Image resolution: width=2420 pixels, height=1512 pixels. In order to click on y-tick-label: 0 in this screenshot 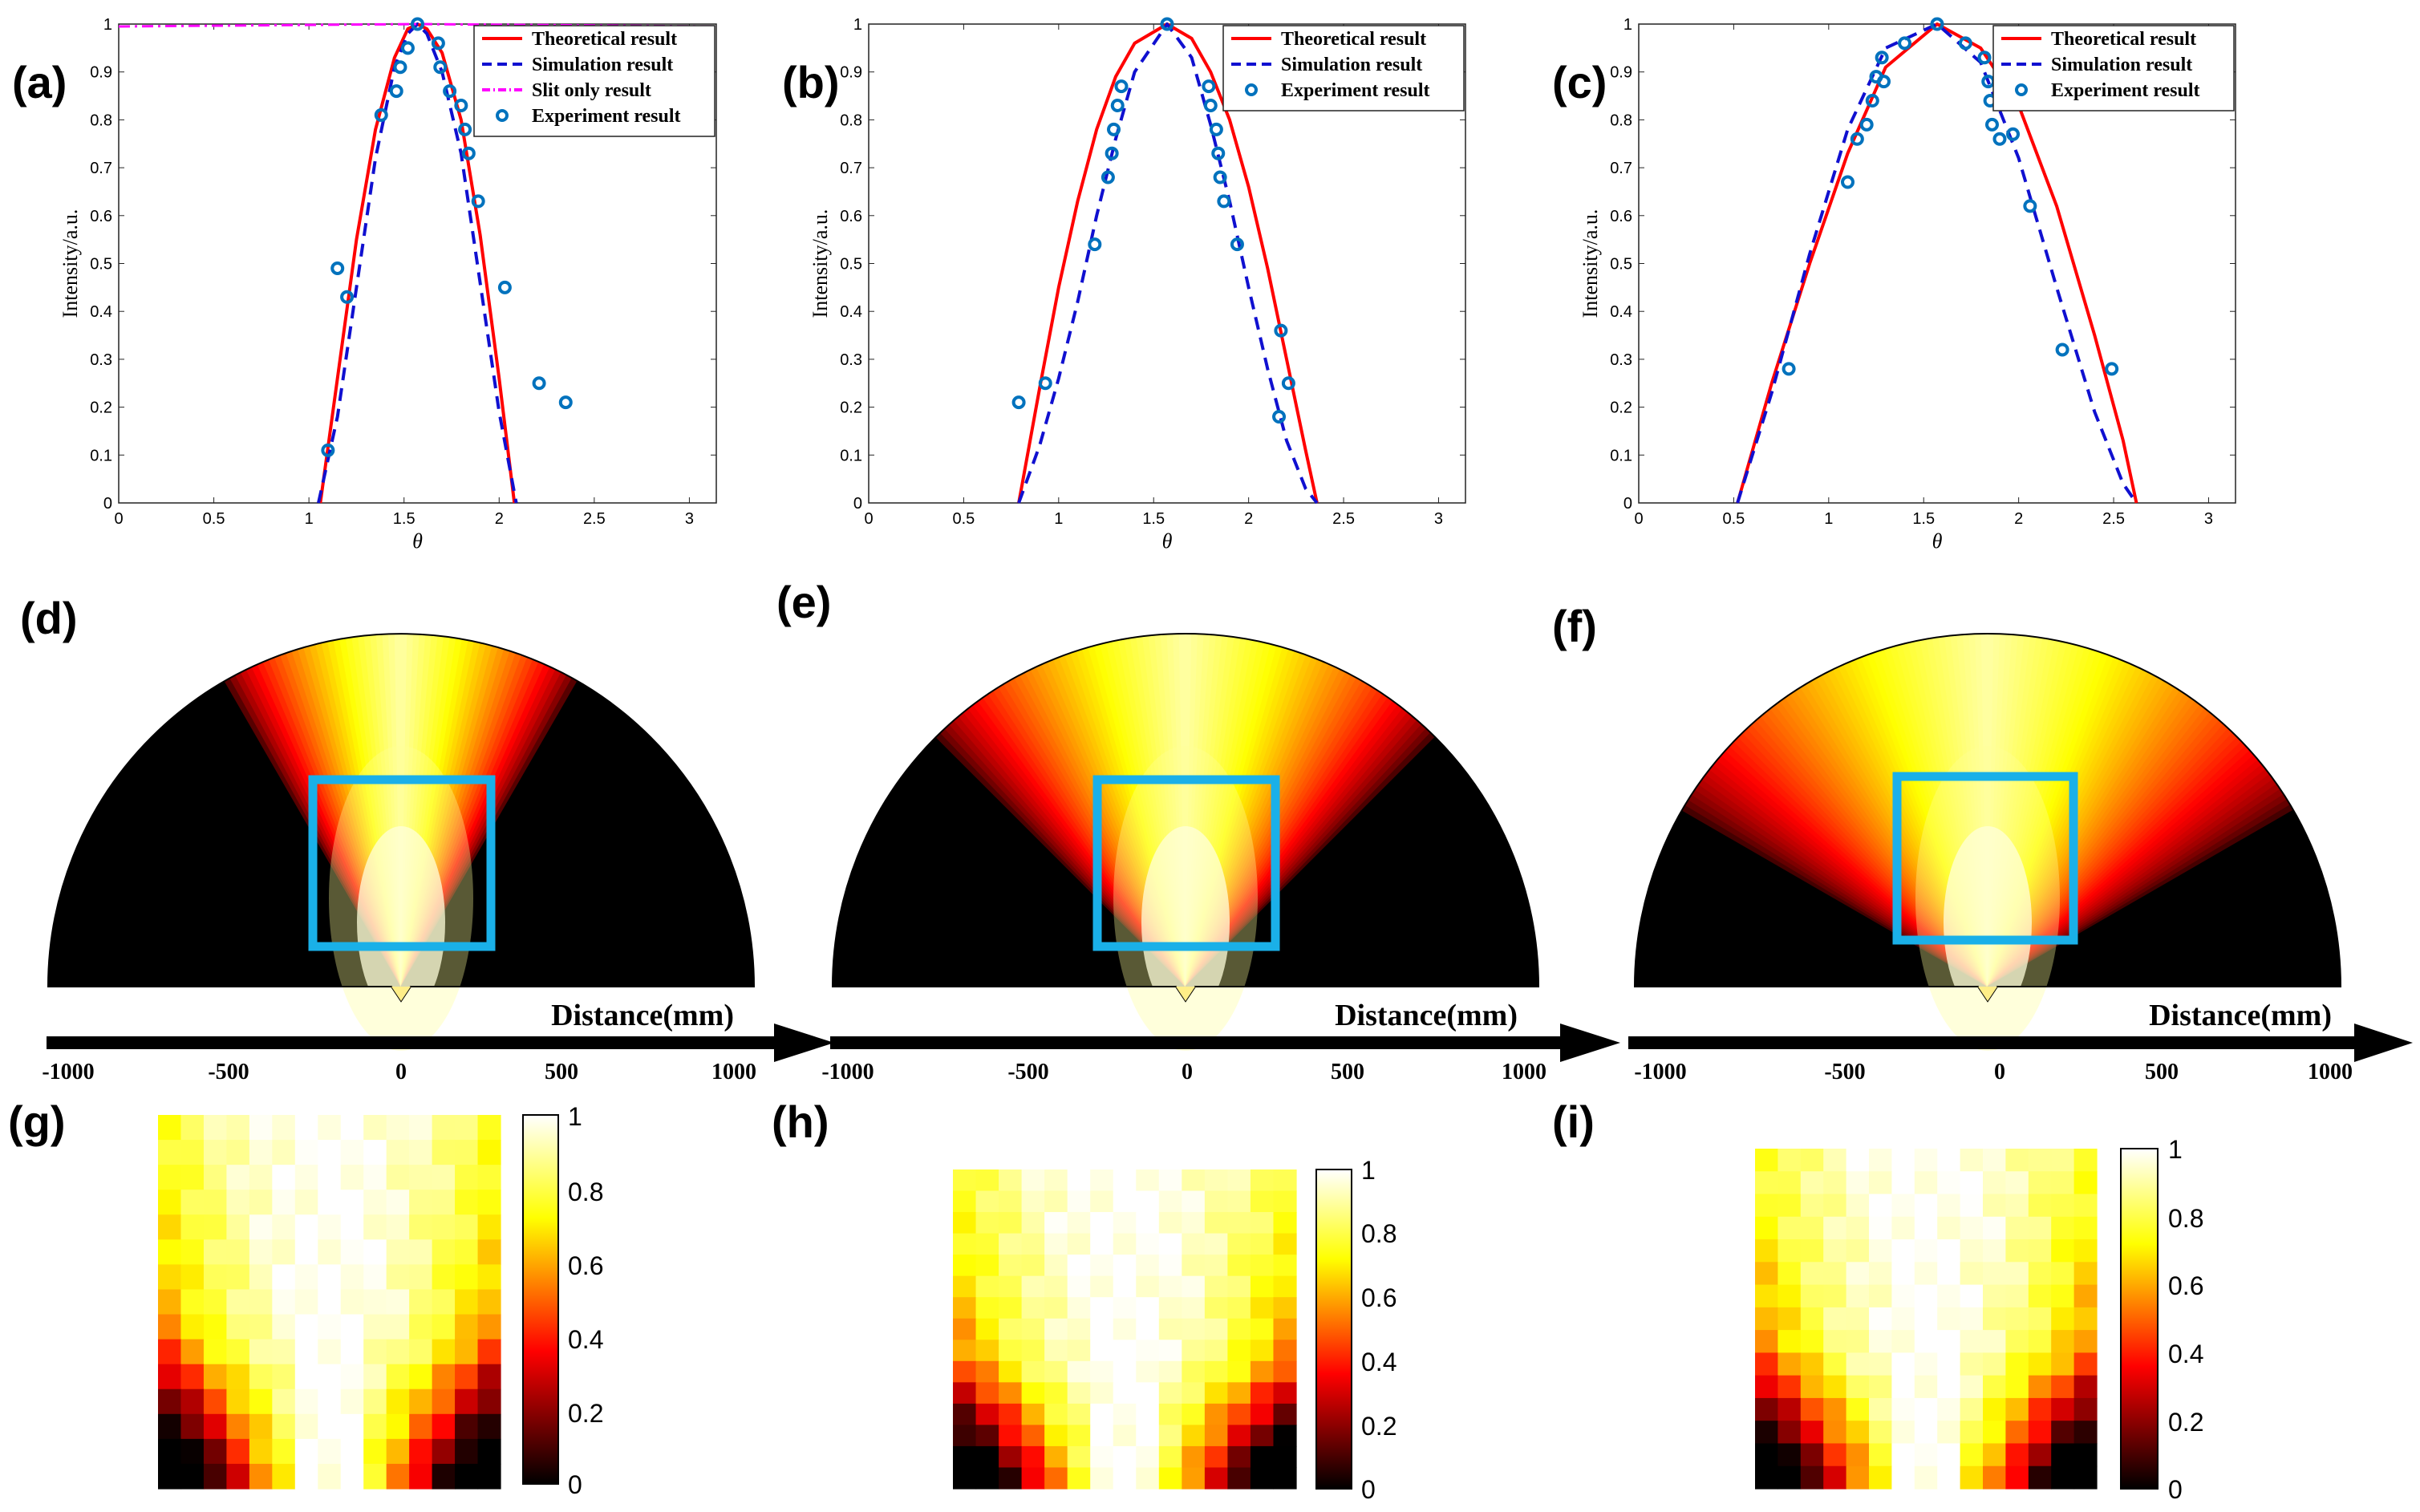, I will do `click(107, 504)`.